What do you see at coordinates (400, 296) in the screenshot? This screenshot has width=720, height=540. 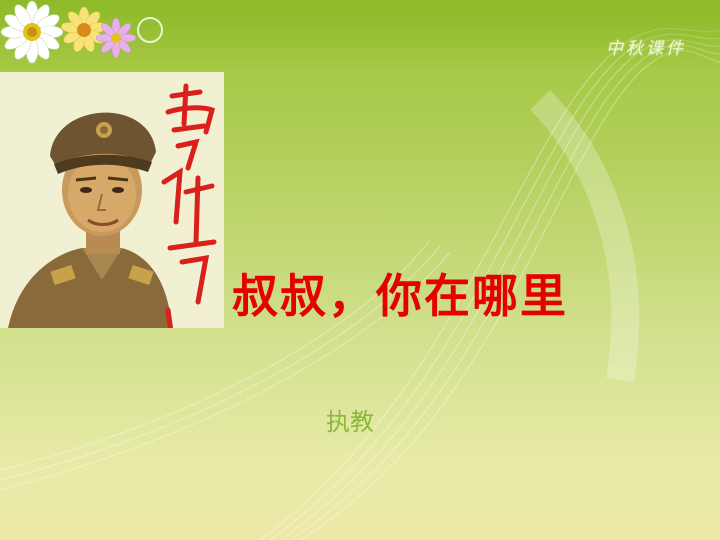 I see `slide-title: 叔叔，你在哪里` at bounding box center [400, 296].